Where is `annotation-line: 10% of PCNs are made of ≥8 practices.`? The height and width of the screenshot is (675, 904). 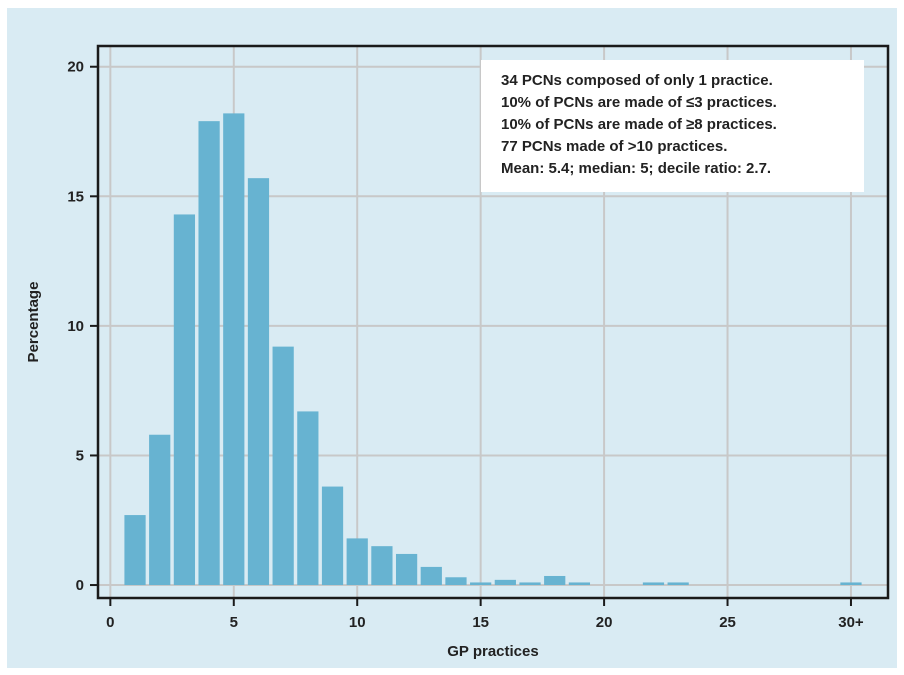
annotation-line: 10% of PCNs are made of ≥8 practices. is located at coordinates (639, 124).